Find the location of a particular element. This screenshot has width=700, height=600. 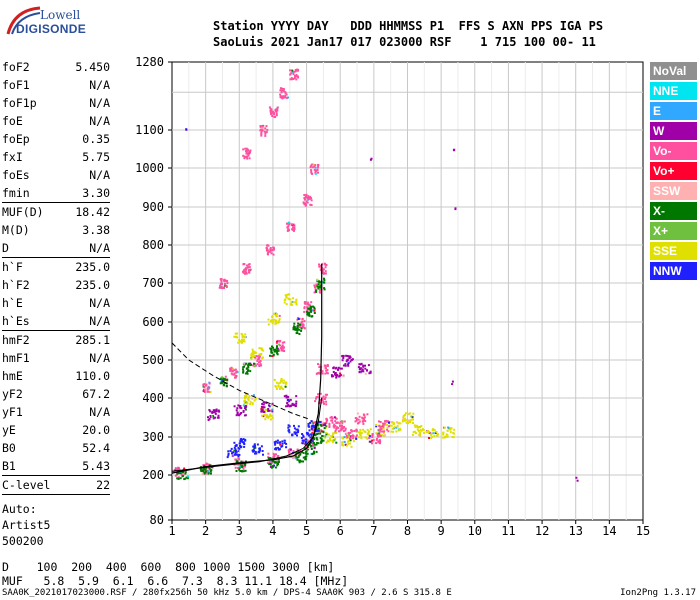

param-name: h`F is located at coordinates (12, 267).